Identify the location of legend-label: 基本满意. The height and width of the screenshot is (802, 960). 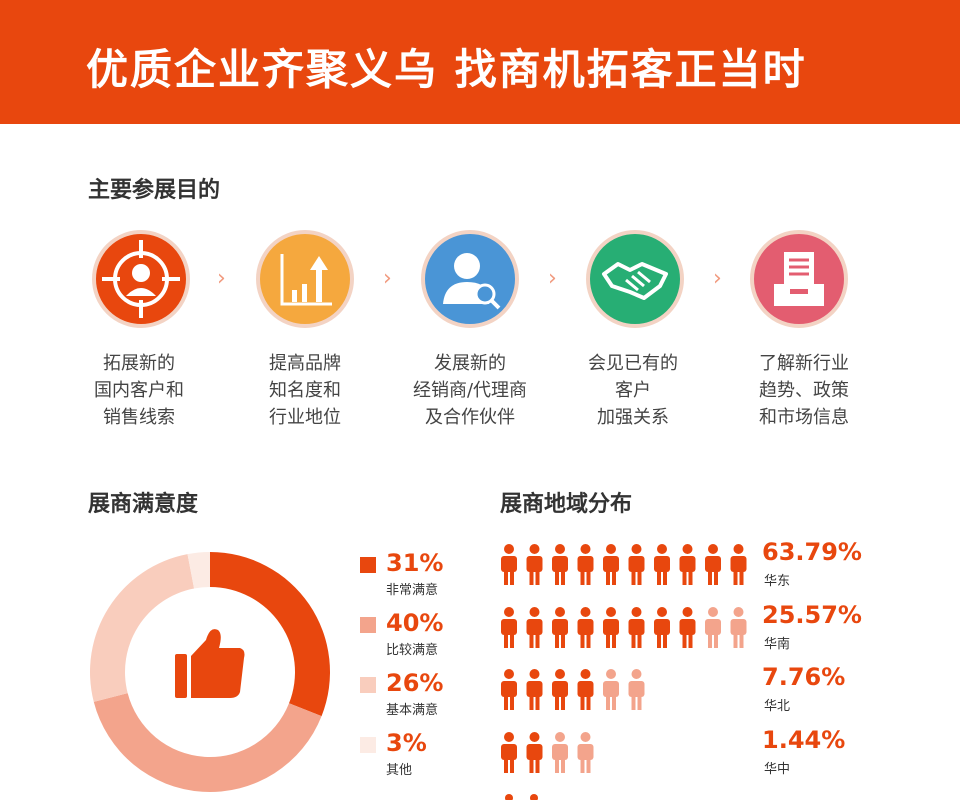
(412, 710).